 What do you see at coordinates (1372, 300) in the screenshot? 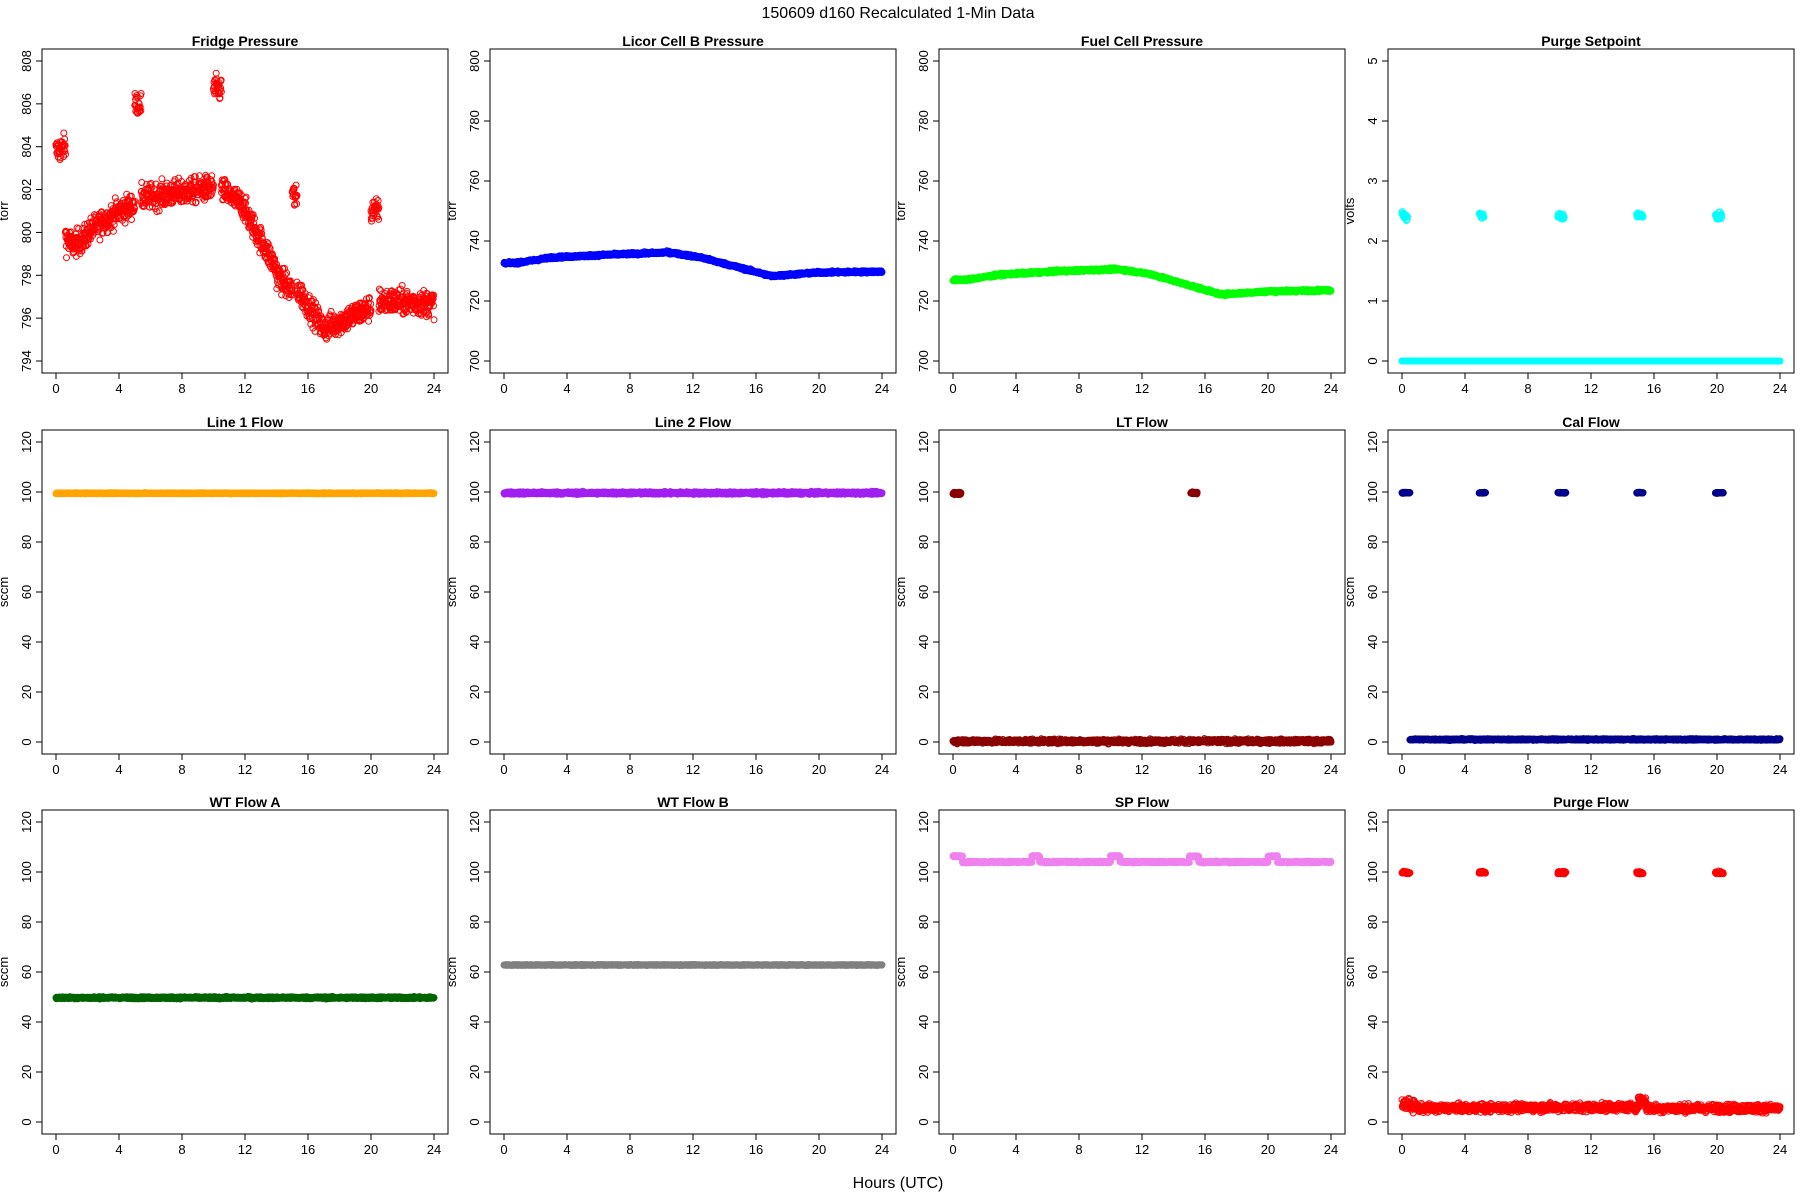
I see `y-tick-label: 1` at bounding box center [1372, 300].